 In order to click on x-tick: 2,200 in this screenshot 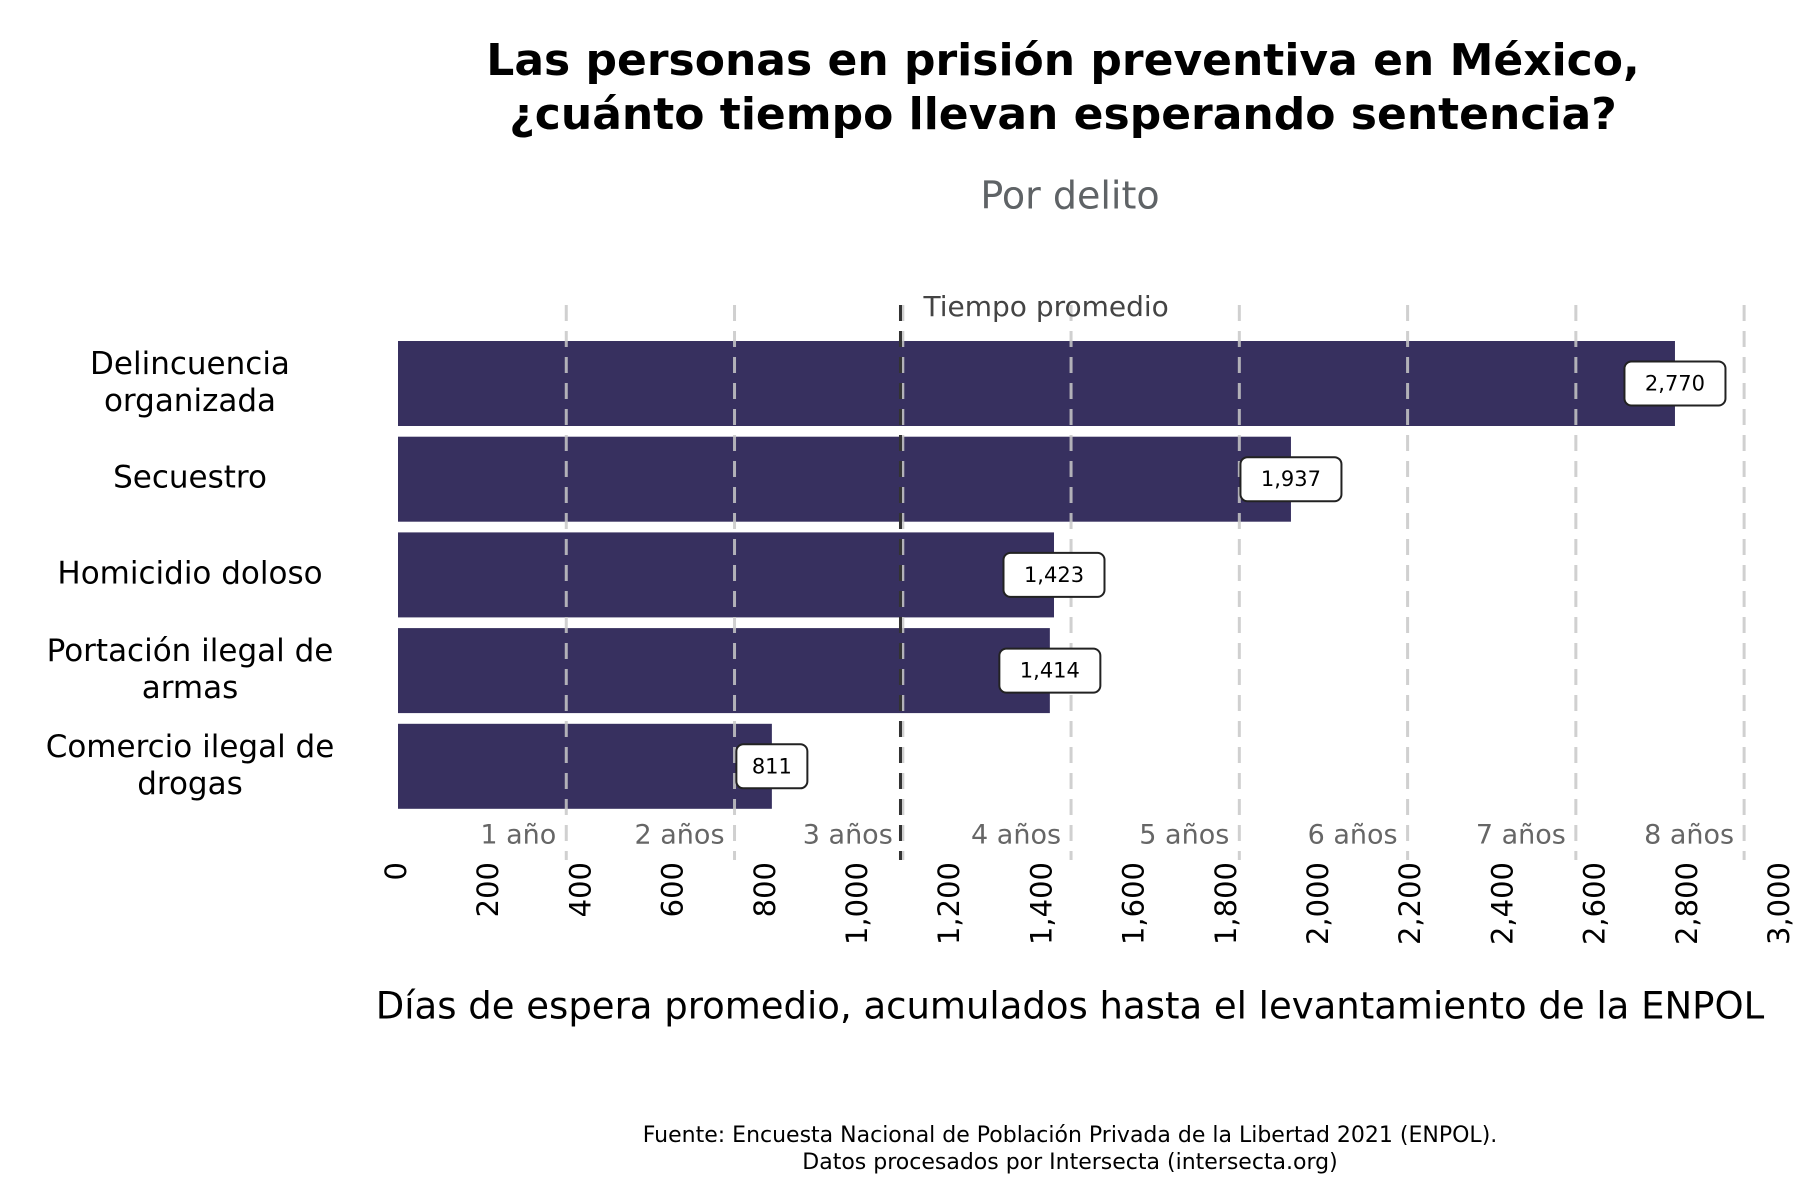, I will do `click(1410, 903)`.